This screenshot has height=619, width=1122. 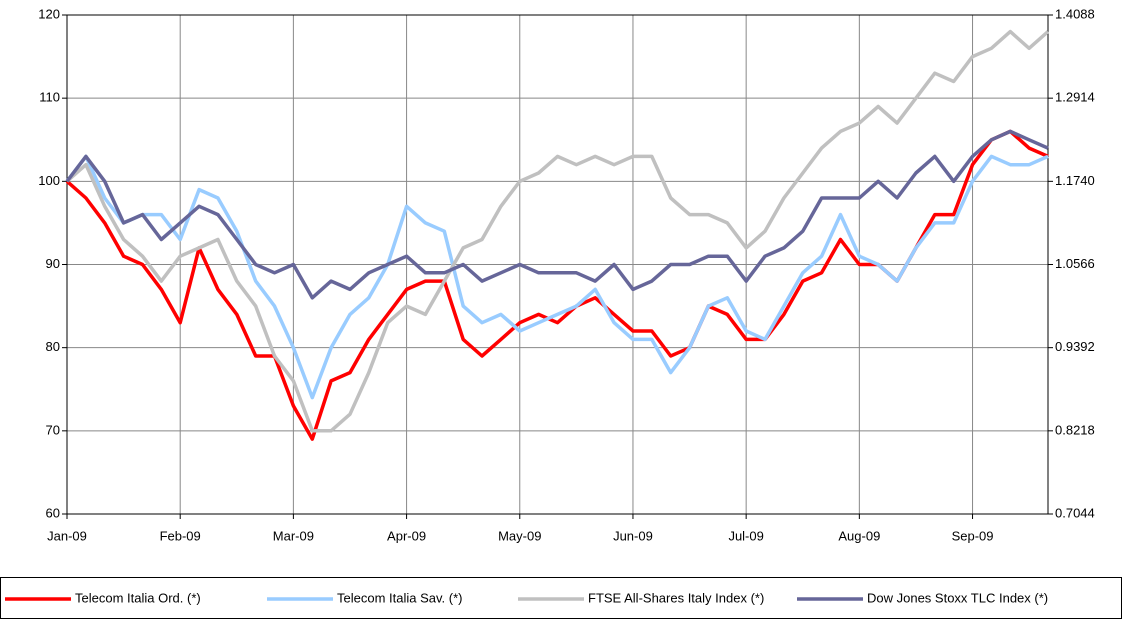 What do you see at coordinates (49, 13) in the screenshot?
I see `y-tick-label: 120` at bounding box center [49, 13].